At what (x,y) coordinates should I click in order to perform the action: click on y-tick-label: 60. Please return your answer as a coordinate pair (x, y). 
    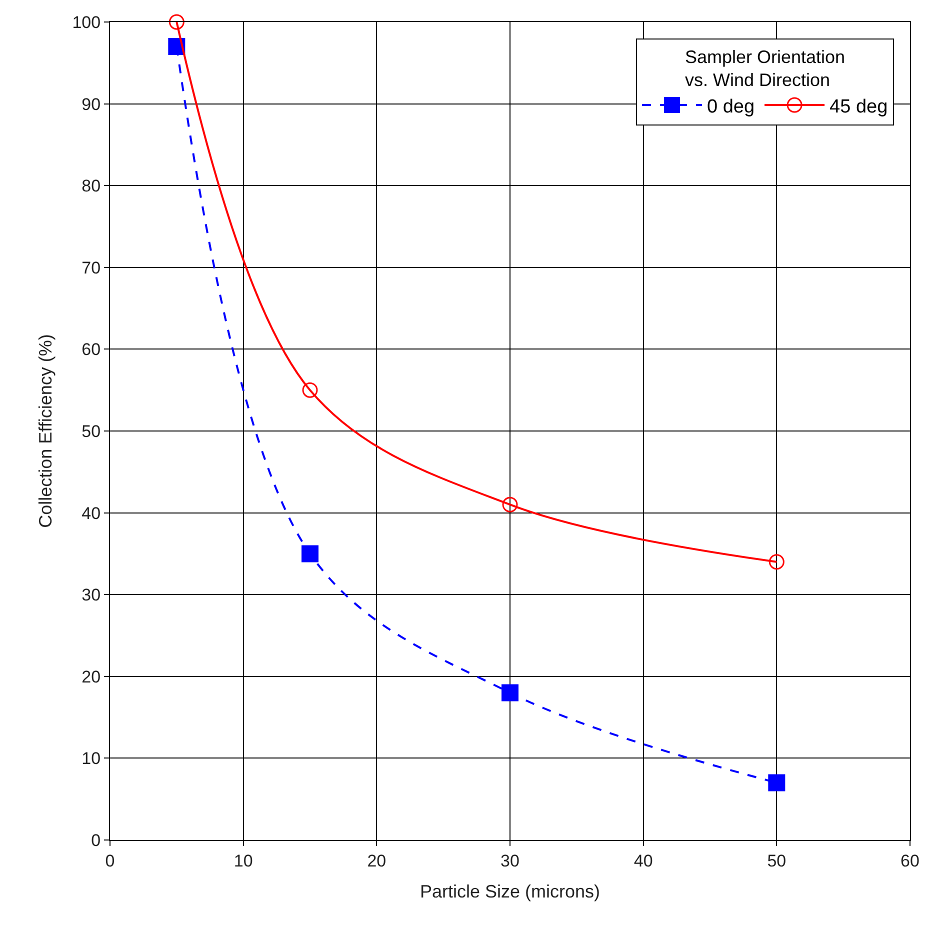
    Looking at the image, I should click on (91, 350).